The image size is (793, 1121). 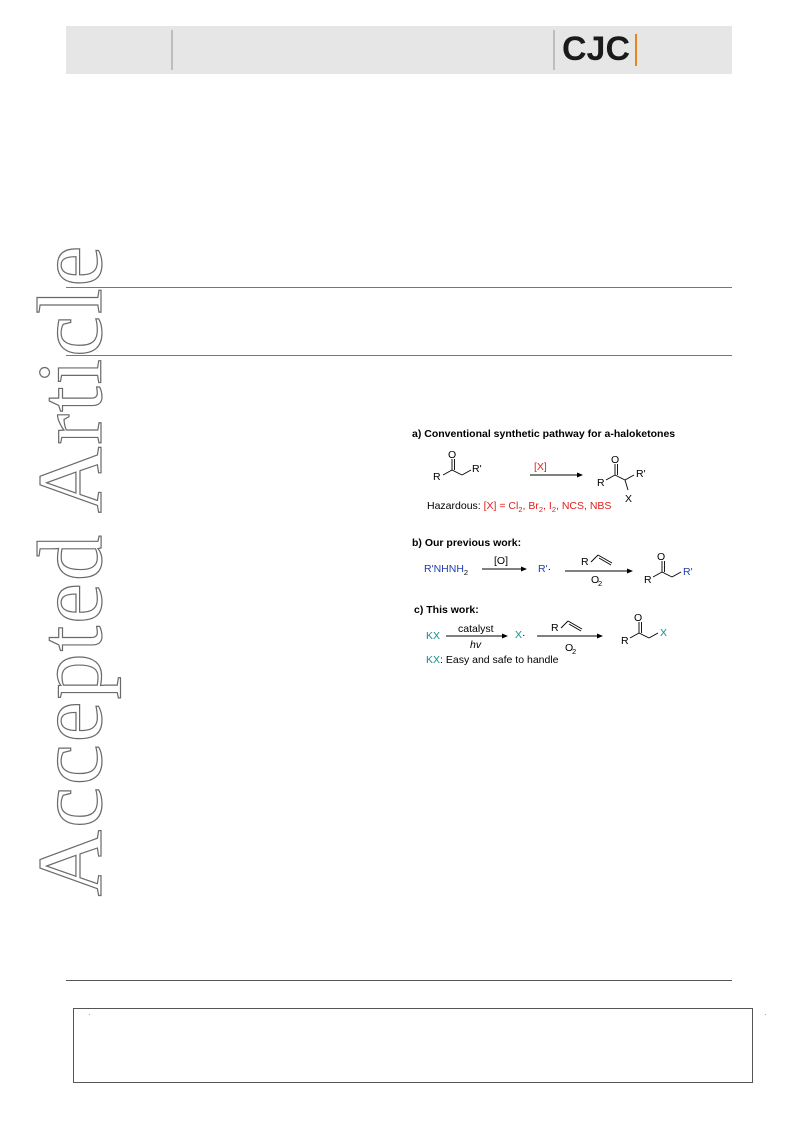 I want to click on scheme-c-o2-sub: 2, so click(x=574, y=651).